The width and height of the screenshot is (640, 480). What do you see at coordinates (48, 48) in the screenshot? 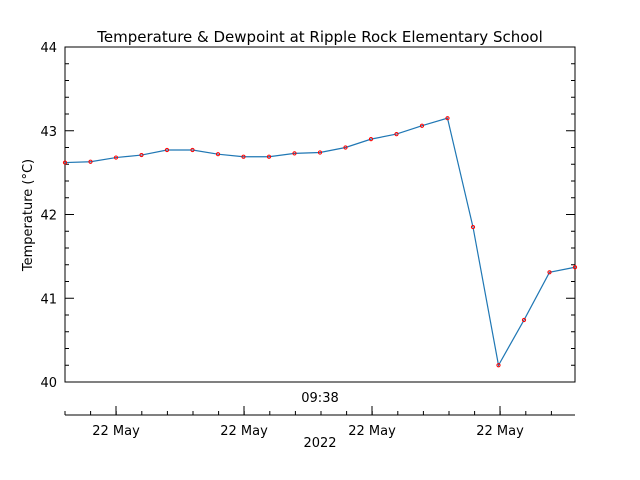
I see `y-tick-label: 44` at bounding box center [48, 48].